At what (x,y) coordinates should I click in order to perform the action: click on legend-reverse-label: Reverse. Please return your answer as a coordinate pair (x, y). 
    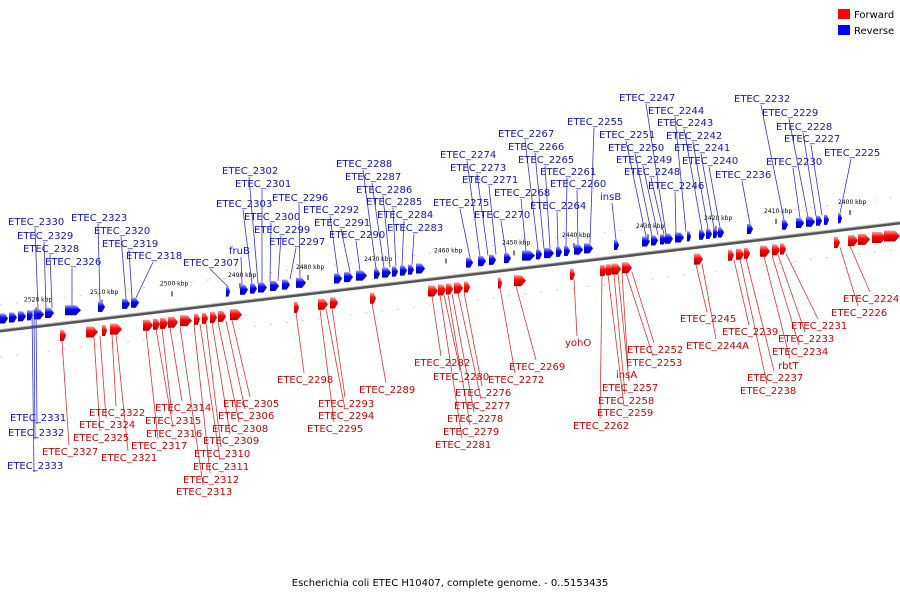
    Looking at the image, I should click on (874, 31).